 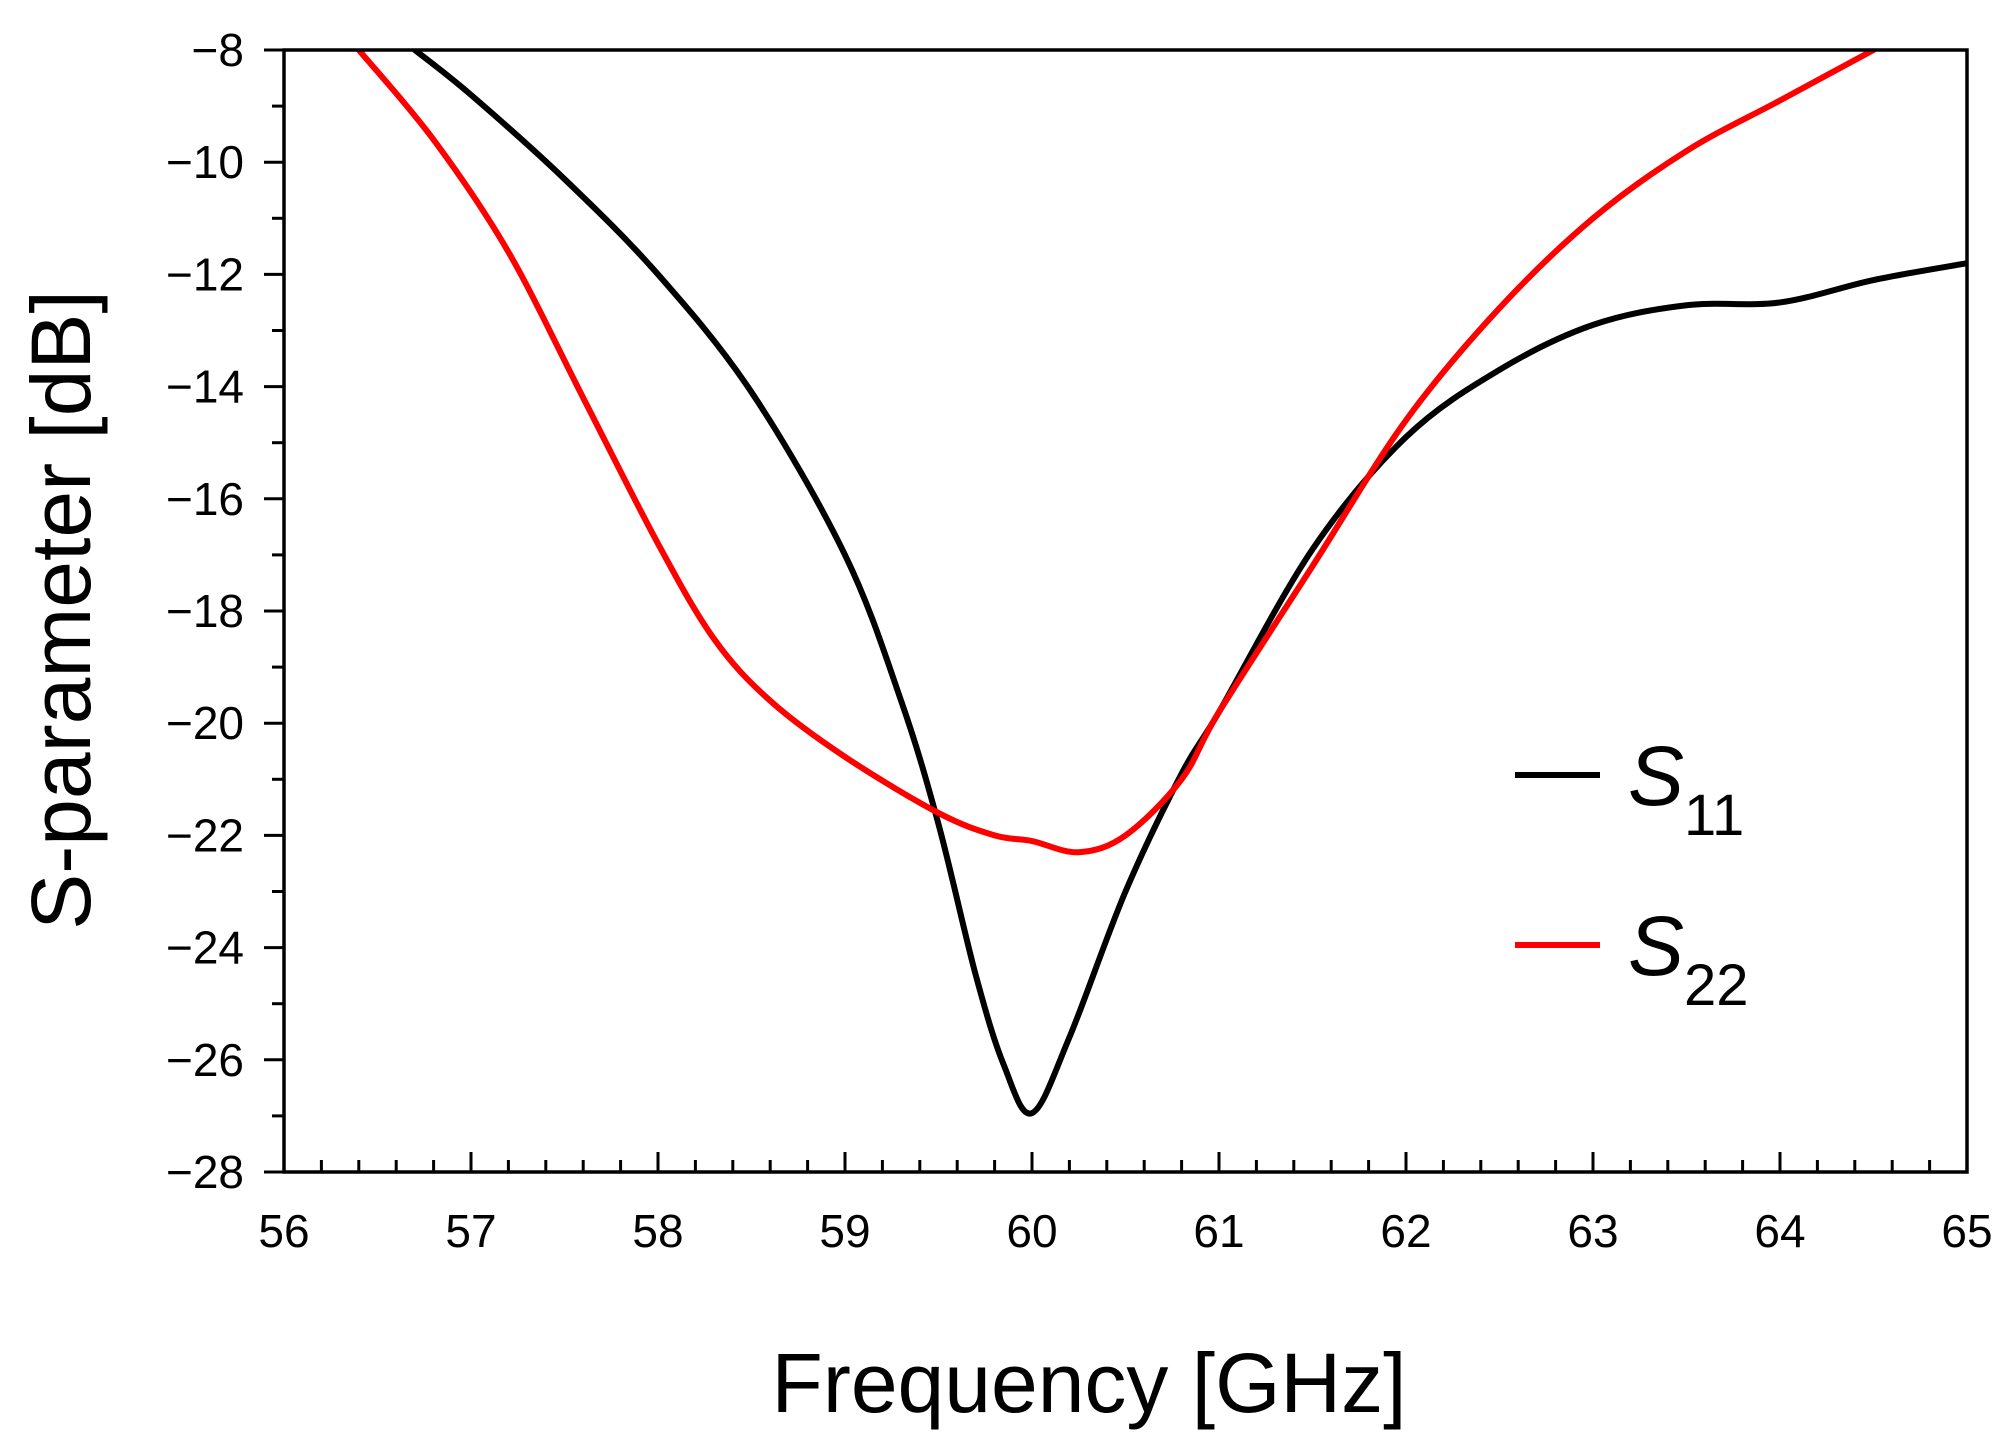 I want to click on x-tick-label: 56, so click(x=283, y=1231).